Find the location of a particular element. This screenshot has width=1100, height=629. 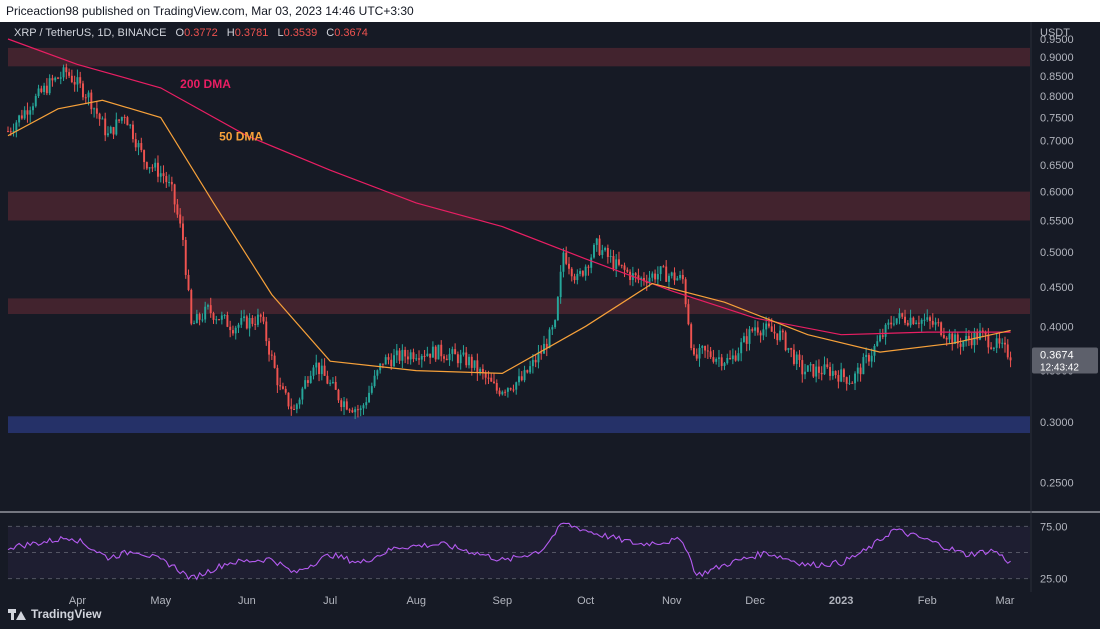

y-tick-label: 0.5500 is located at coordinates (1057, 222).